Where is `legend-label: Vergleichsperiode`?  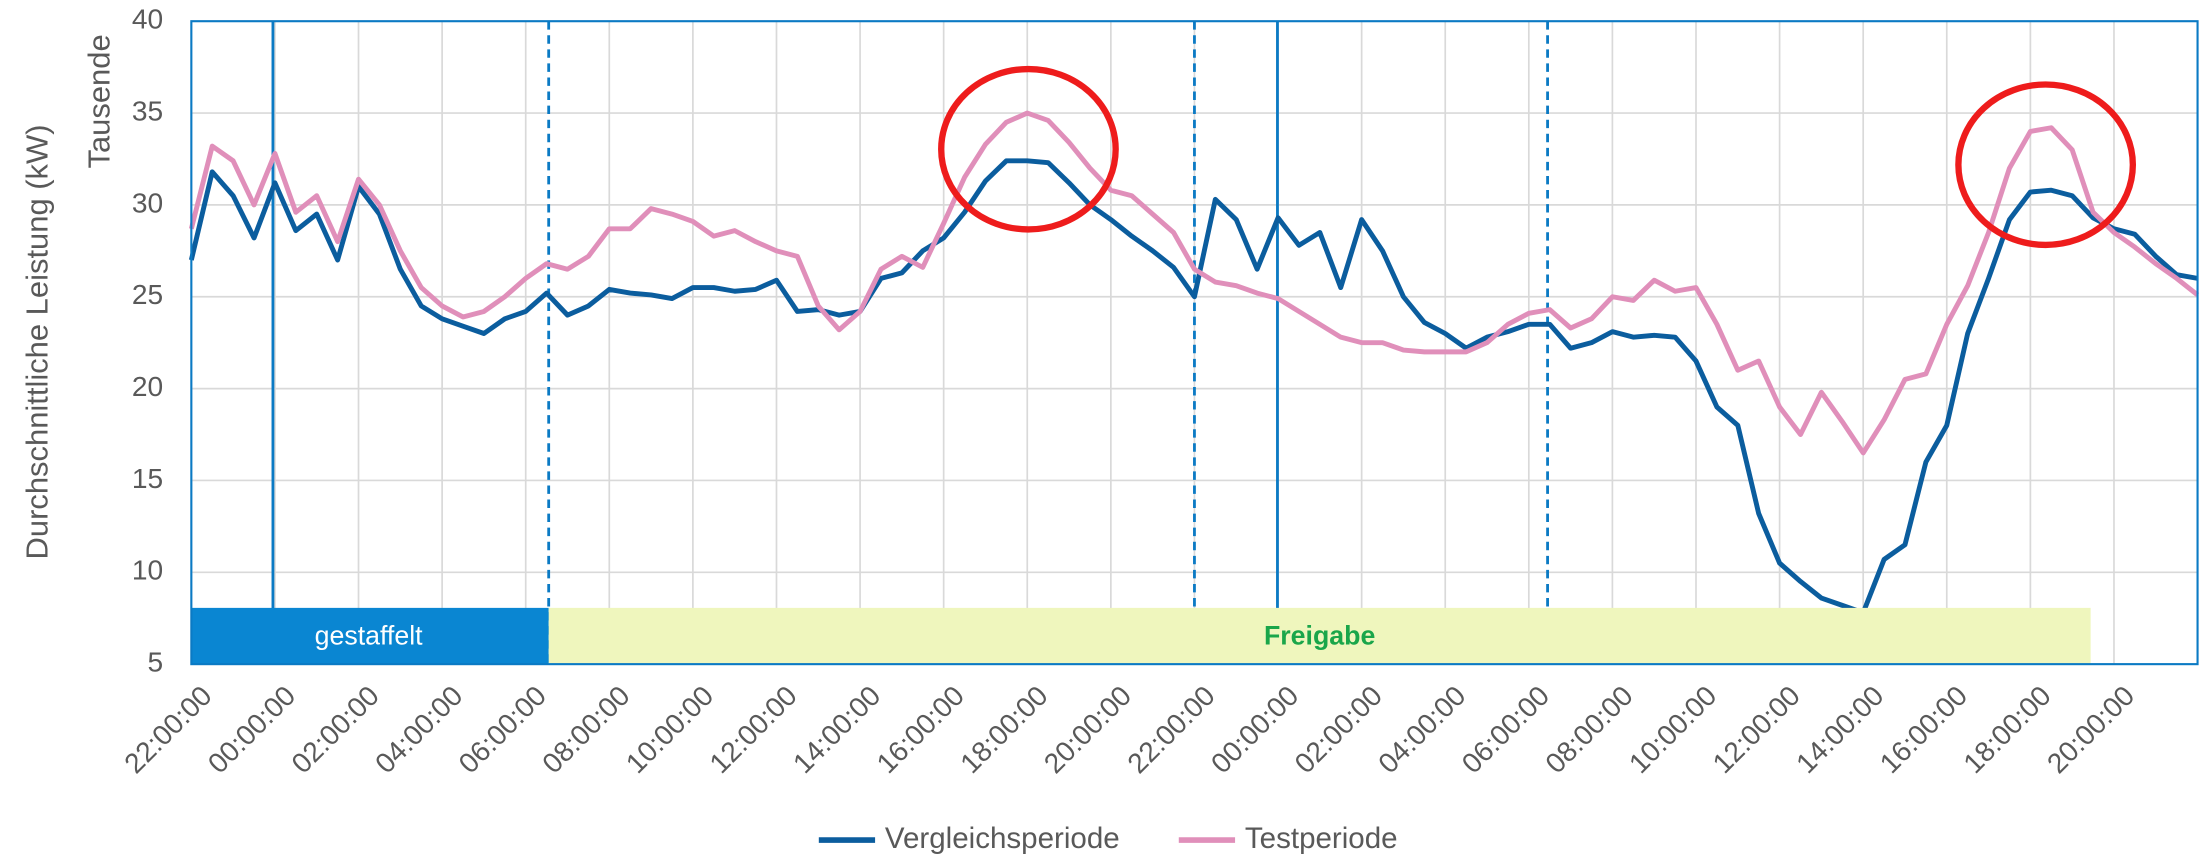 legend-label: Vergleichsperiode is located at coordinates (1002, 838).